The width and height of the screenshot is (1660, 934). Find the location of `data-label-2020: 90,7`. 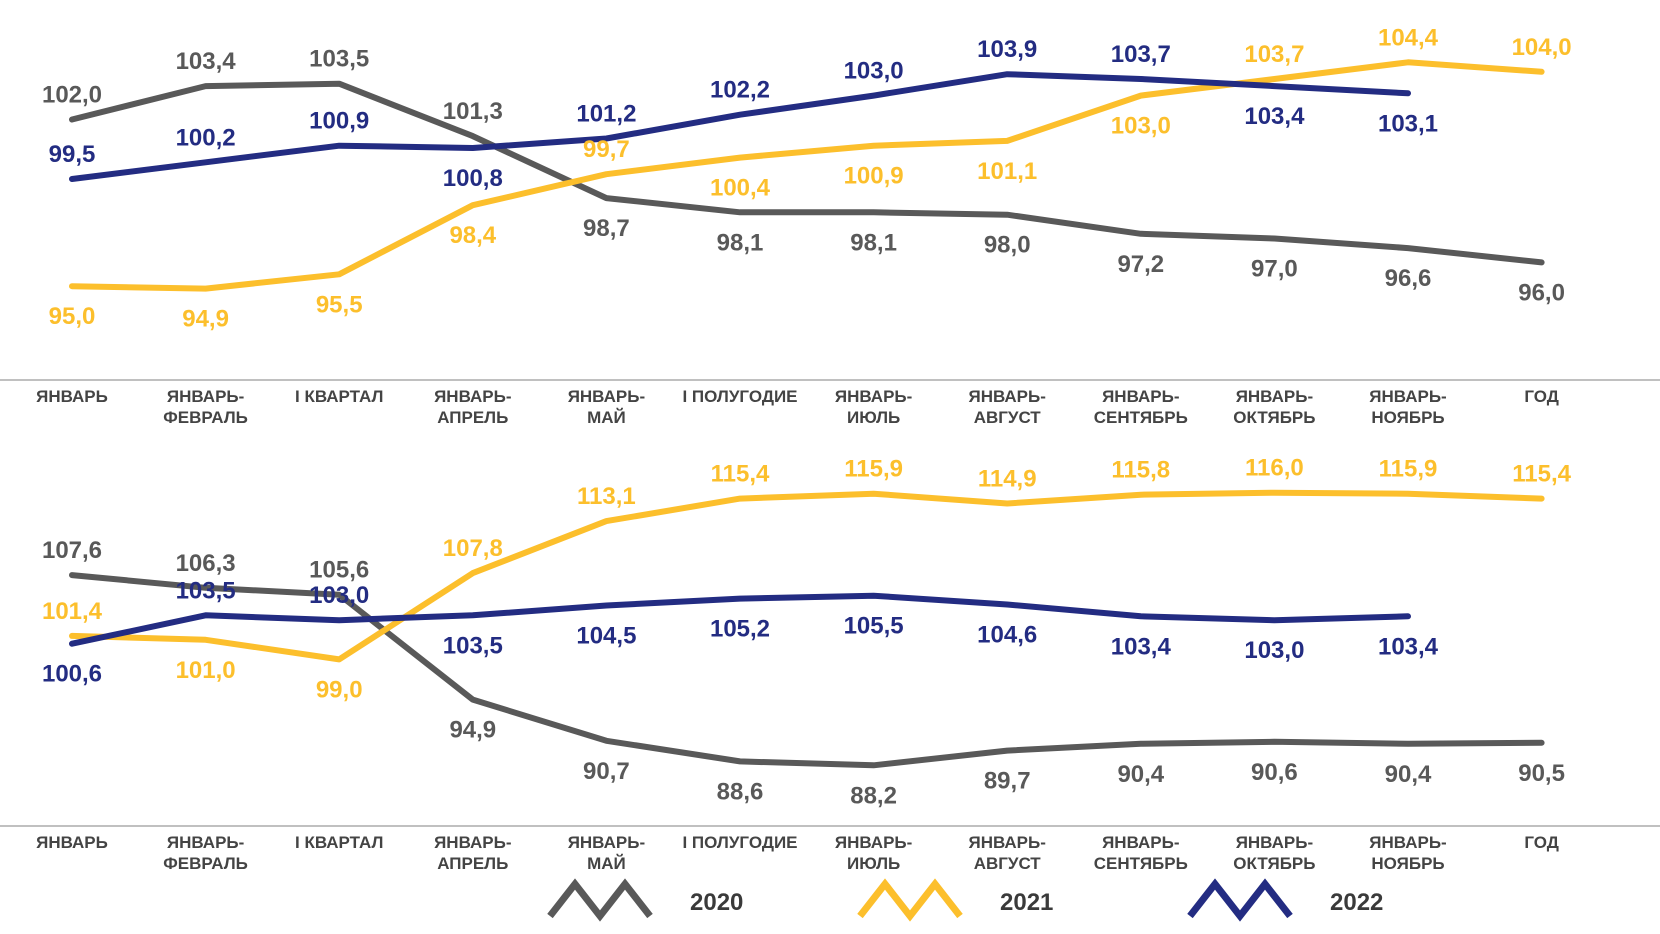

data-label-2020: 90,7 is located at coordinates (606, 771).